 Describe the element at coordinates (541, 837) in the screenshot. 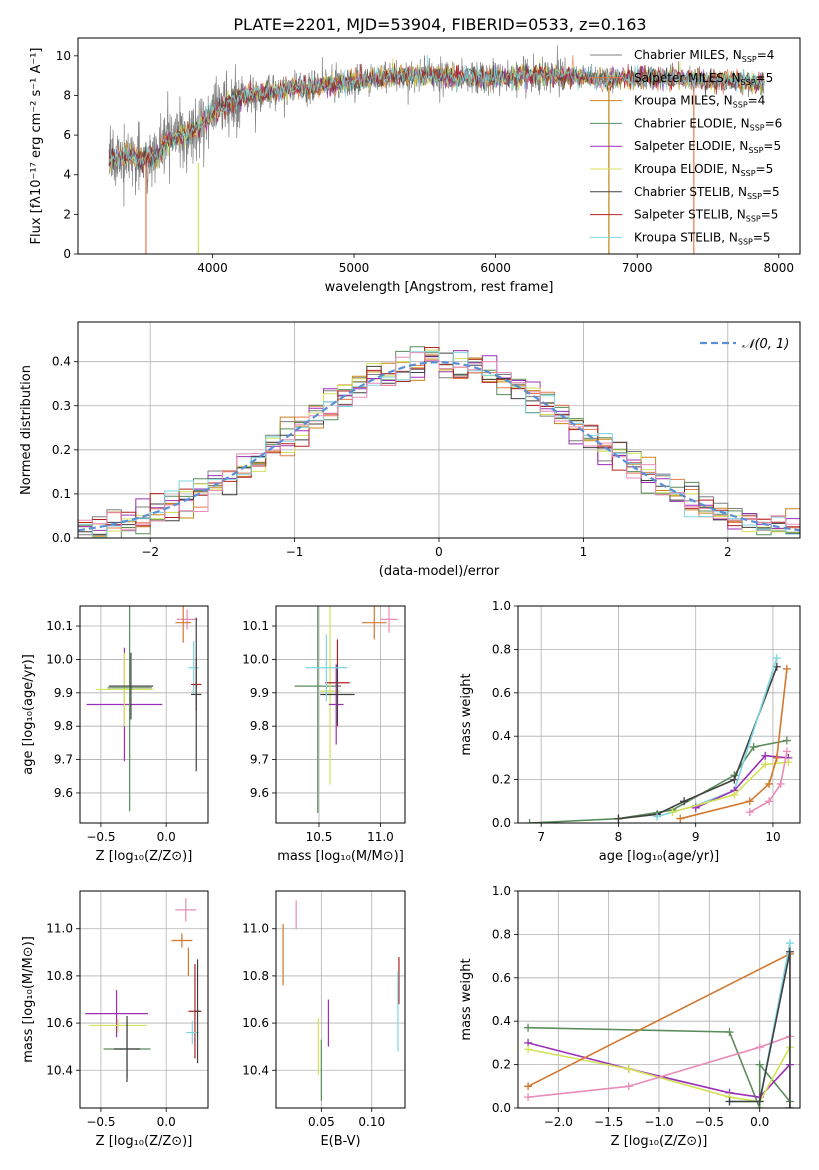

I see `x-tick-label: 7` at that location.